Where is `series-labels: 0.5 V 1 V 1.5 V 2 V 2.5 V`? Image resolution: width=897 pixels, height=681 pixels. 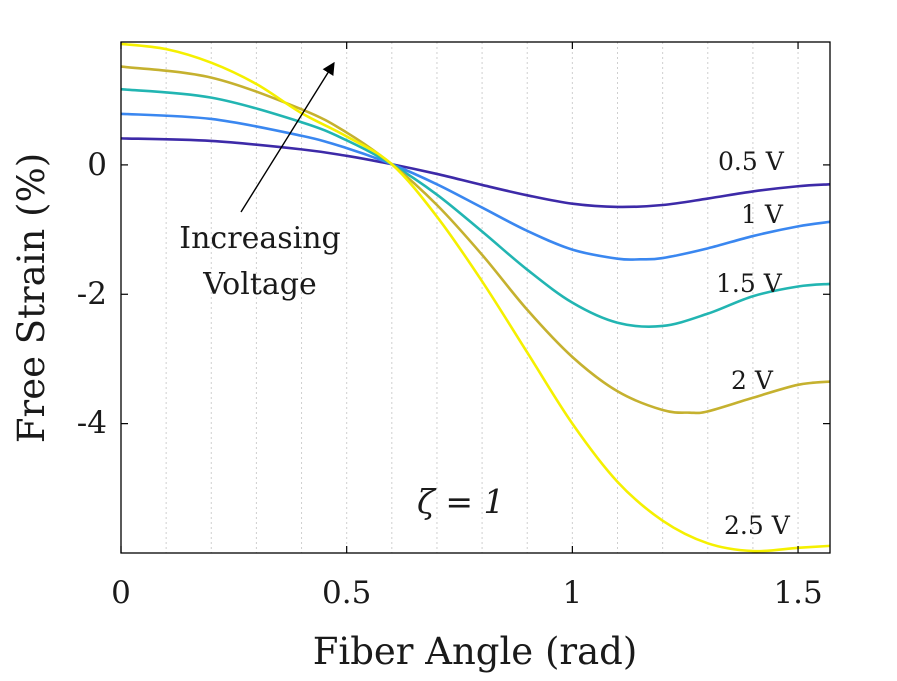
series-labels: 0.5 V 1 V 1.5 V 2 V 2.5 V is located at coordinates (753, 343).